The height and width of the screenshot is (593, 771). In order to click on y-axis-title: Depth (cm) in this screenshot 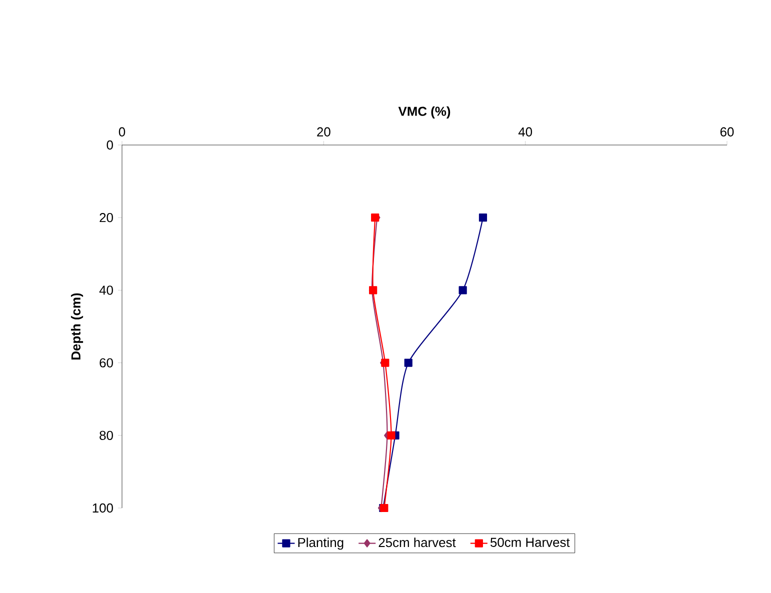, I will do `click(77, 326)`.